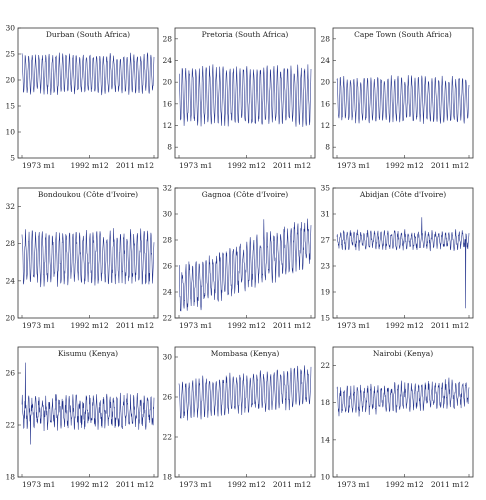 This screenshot has width=486, height=500. Describe the element at coordinates (403, 353) in the screenshot. I see `chart-title: Nairobi (Kenya)` at that location.